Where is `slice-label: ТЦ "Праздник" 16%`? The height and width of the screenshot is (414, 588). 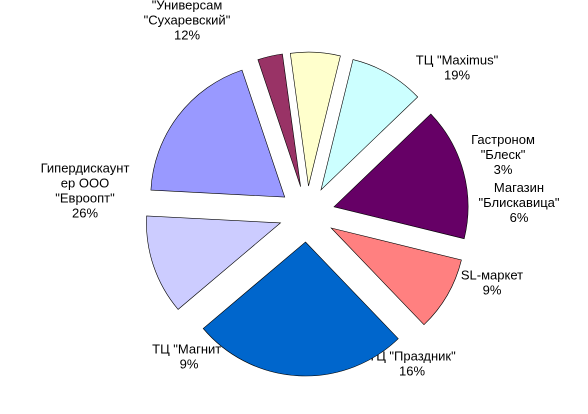 slice-label: ТЦ "Праздник" 16% is located at coordinates (412, 364).